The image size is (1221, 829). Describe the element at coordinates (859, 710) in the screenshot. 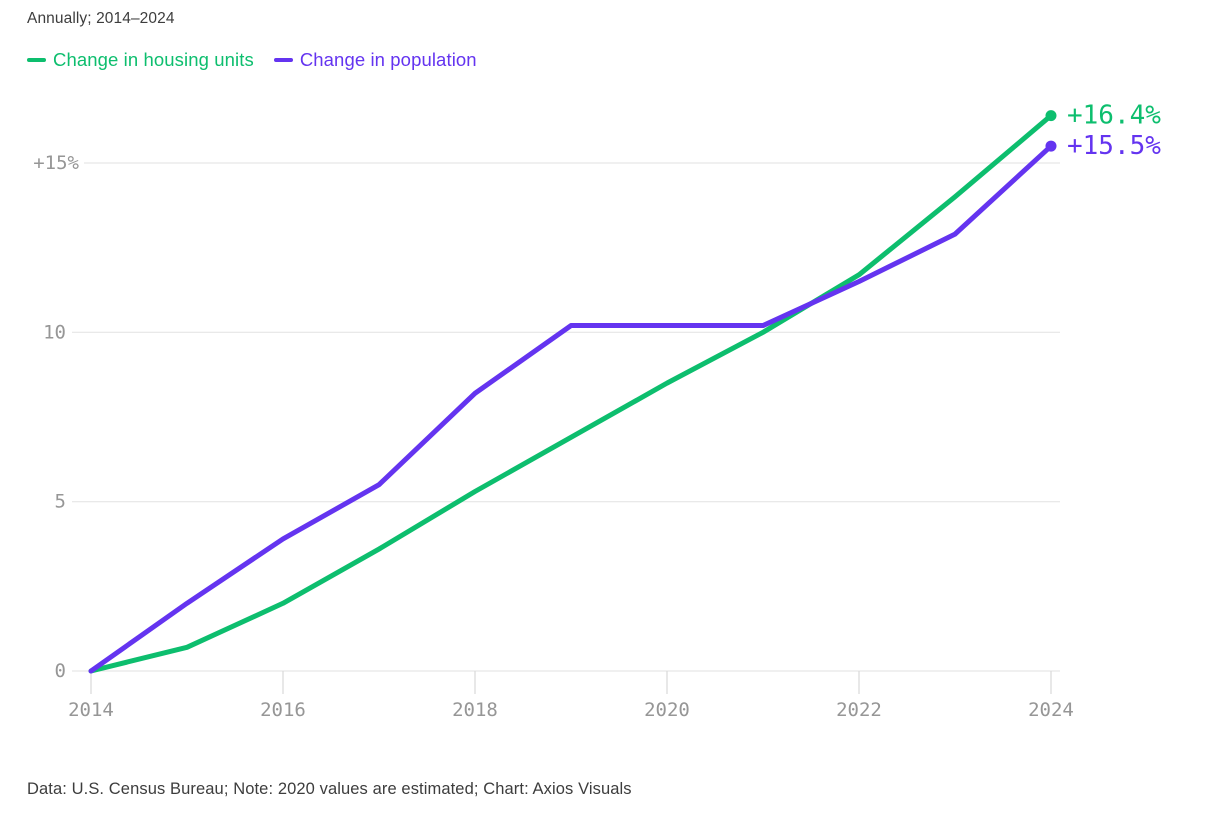

I see `x-tick-label-2022: 2022` at that location.